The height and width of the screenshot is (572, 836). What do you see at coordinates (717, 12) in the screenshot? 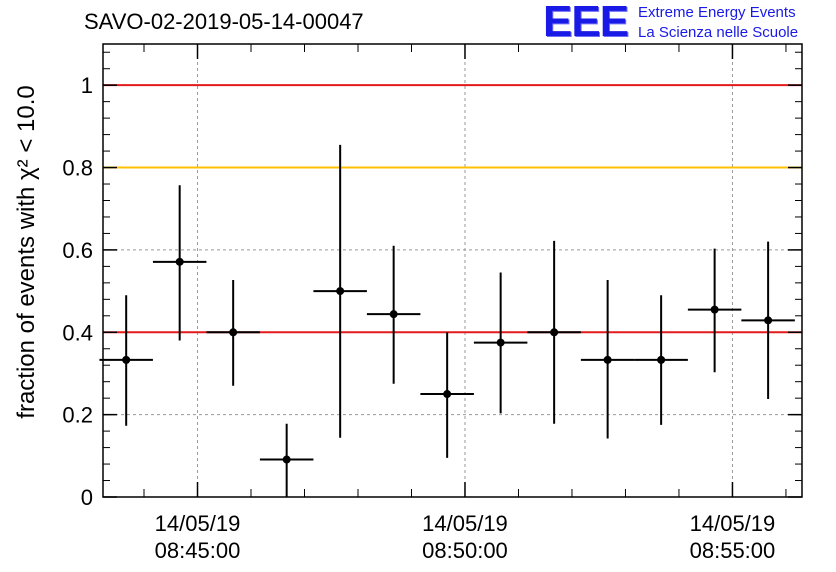
I see `logo-line-1: Extreme Energy Events` at bounding box center [717, 12].